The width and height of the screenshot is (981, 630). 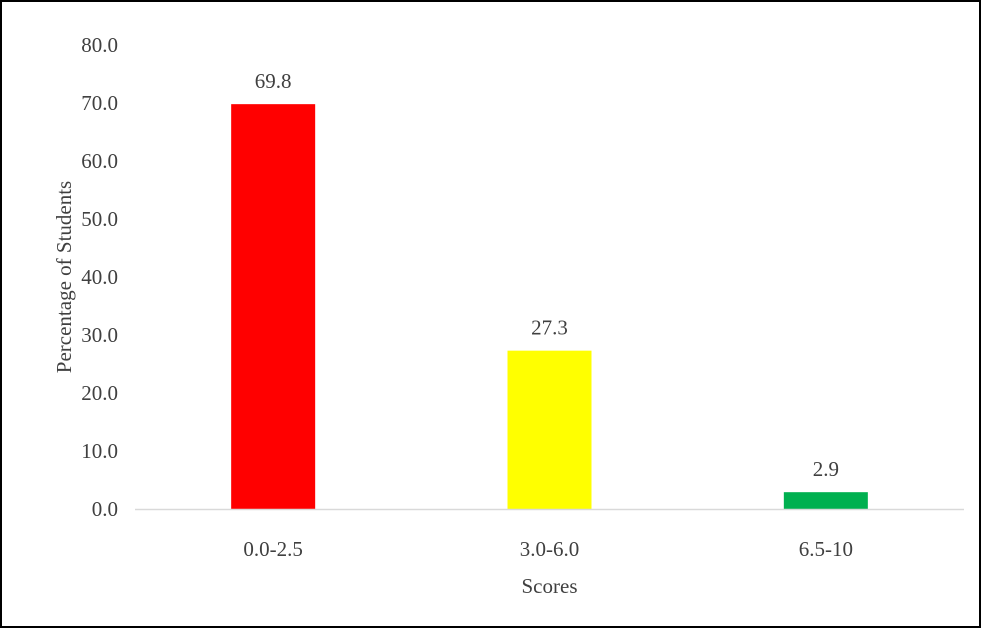 What do you see at coordinates (549, 328) in the screenshot?
I see `data-label: 27.3` at bounding box center [549, 328].